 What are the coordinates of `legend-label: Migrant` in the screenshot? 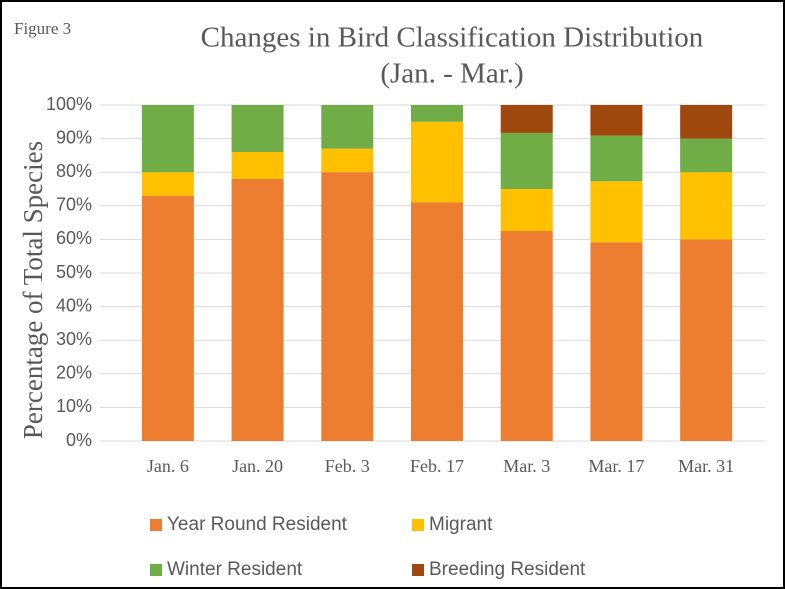 It's located at (461, 524).